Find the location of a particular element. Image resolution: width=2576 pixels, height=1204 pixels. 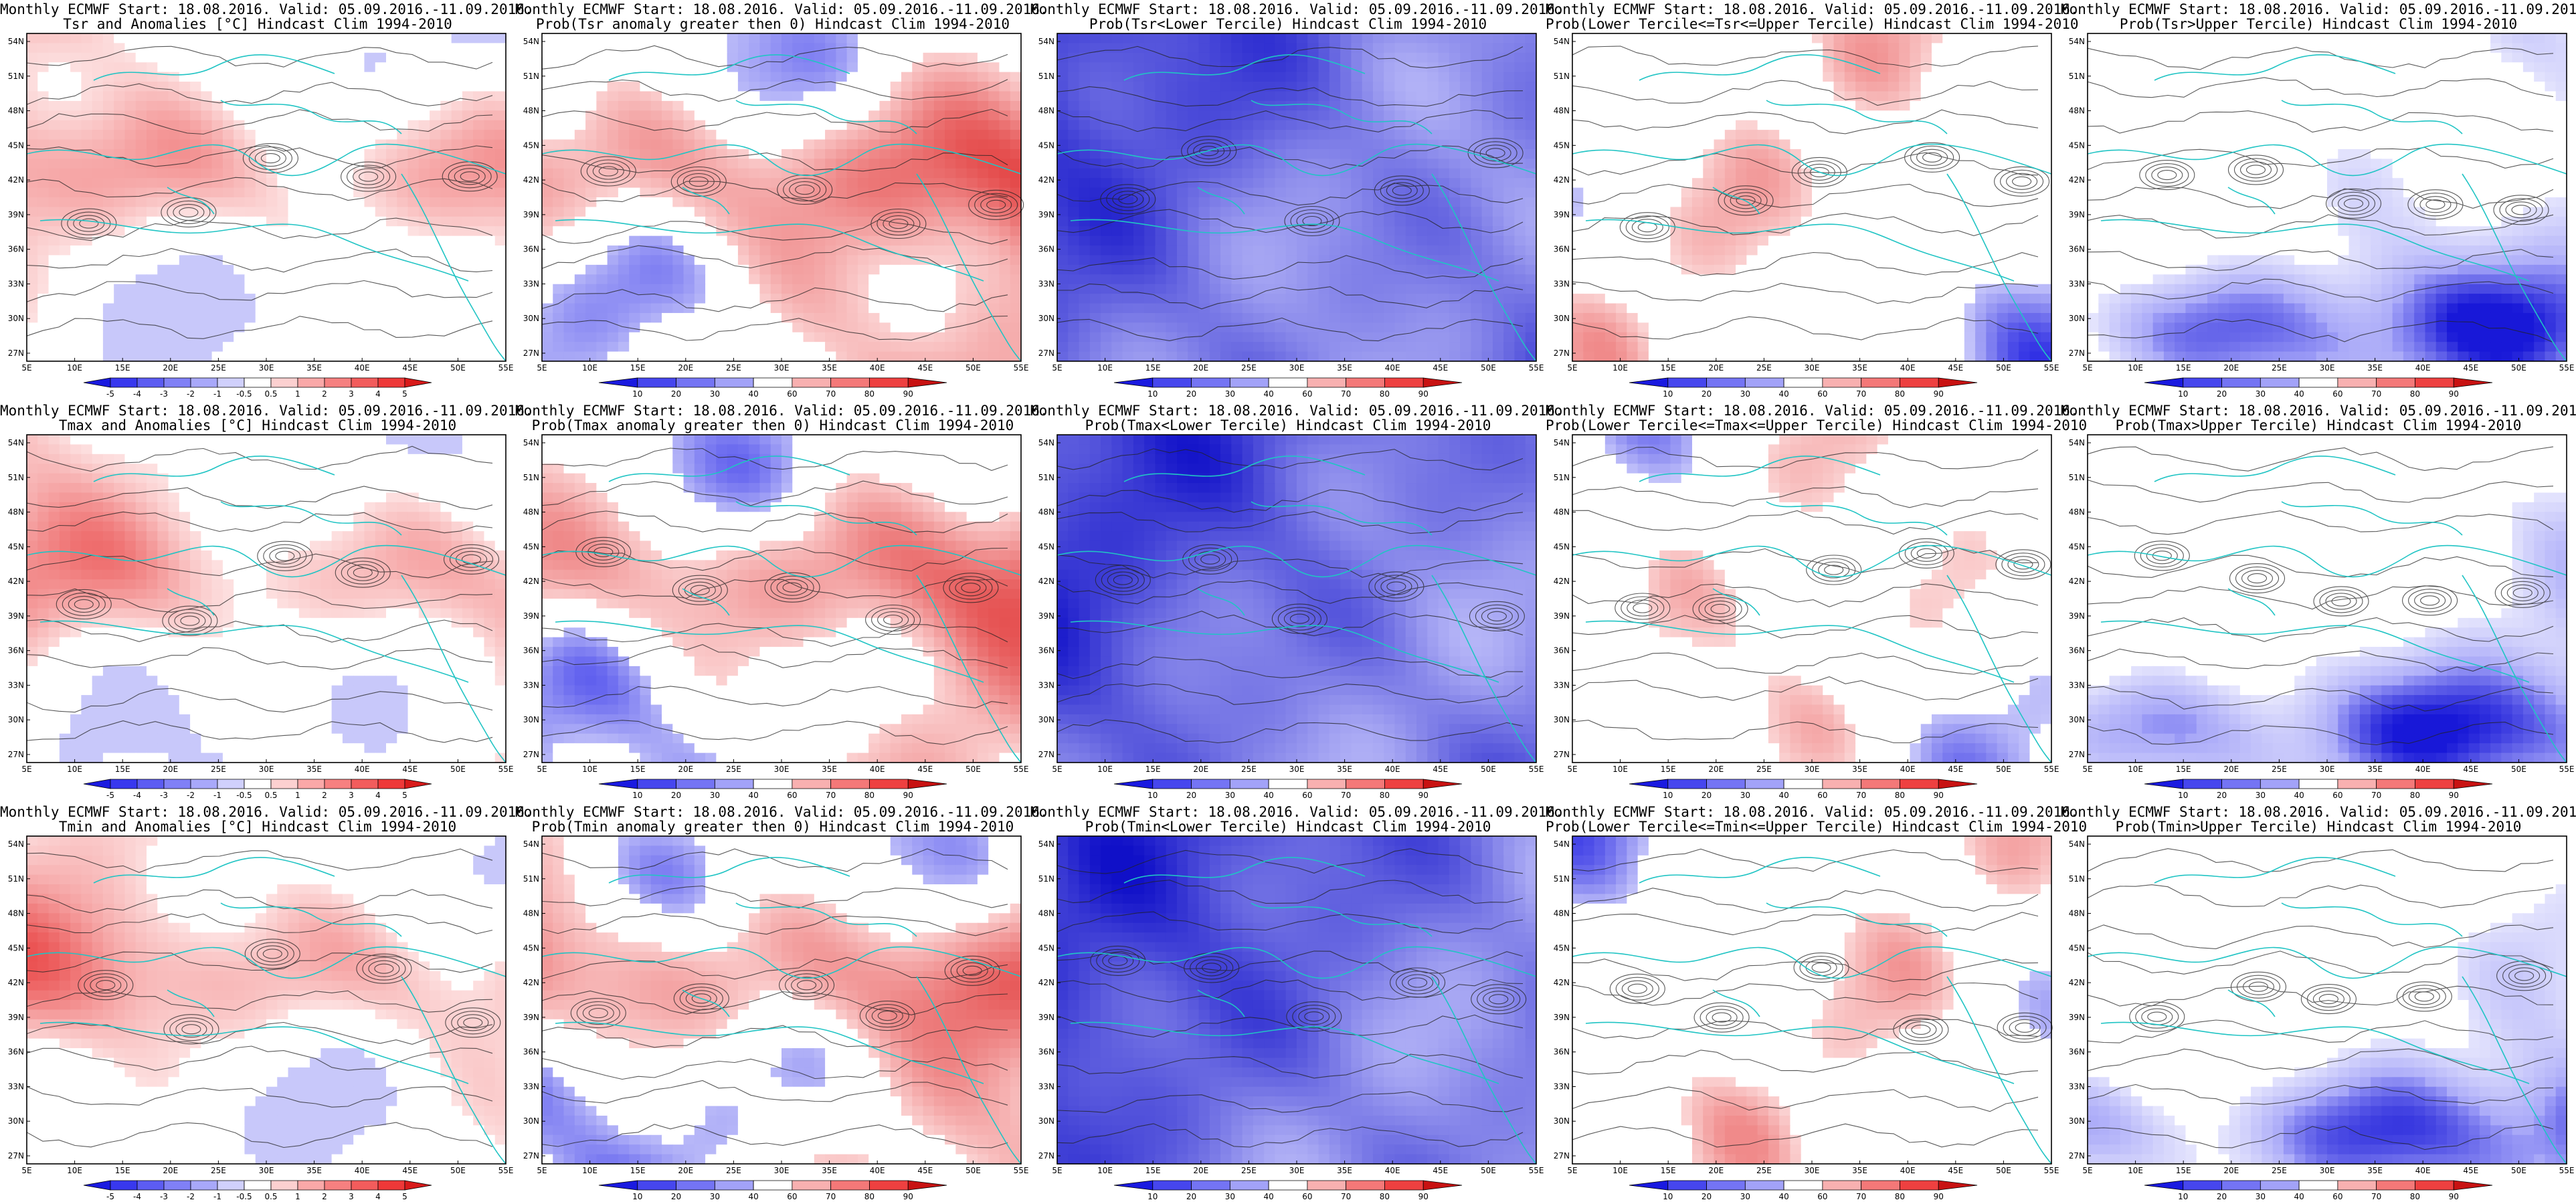

longitude-label: 15E is located at coordinates (122, 769).